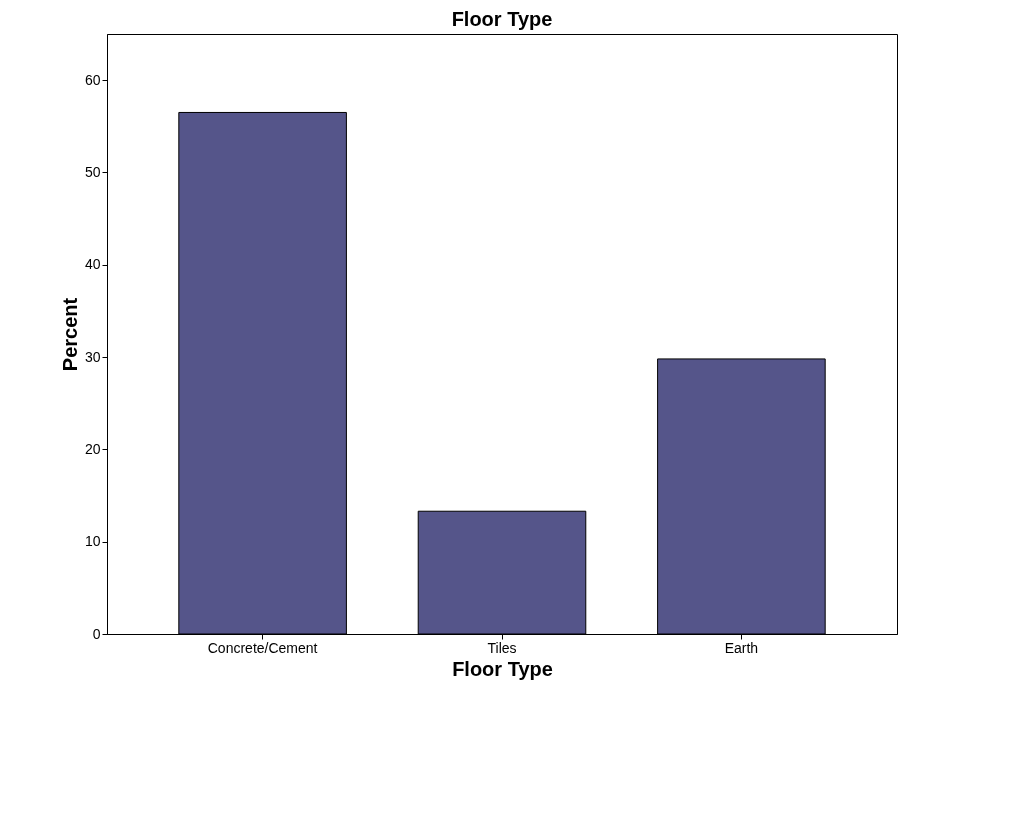 This screenshot has width=1026, height=813. What do you see at coordinates (92, 171) in the screenshot?
I see `y-tick-label: 50` at bounding box center [92, 171].